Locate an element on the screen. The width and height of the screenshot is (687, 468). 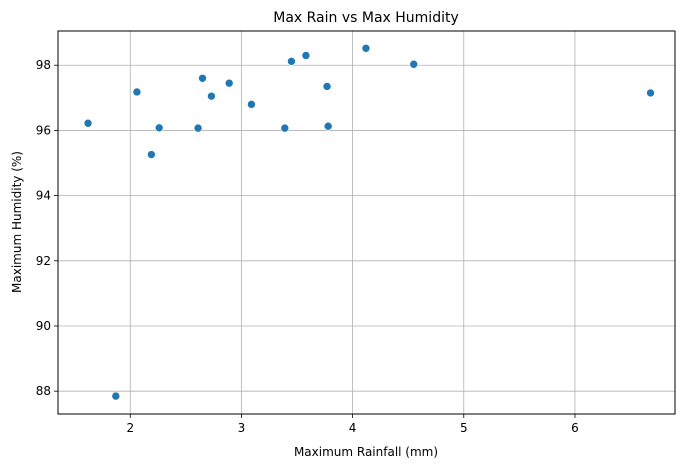
y-axis-label: Maximum Humidity (%) is located at coordinates (17, 222).